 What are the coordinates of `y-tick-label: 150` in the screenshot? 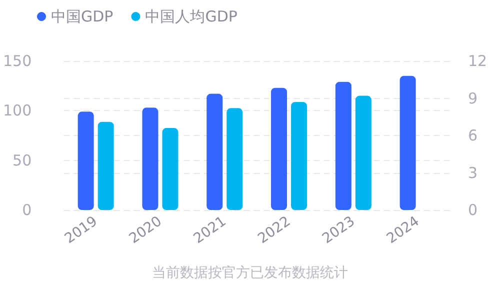 It's located at (17, 61).